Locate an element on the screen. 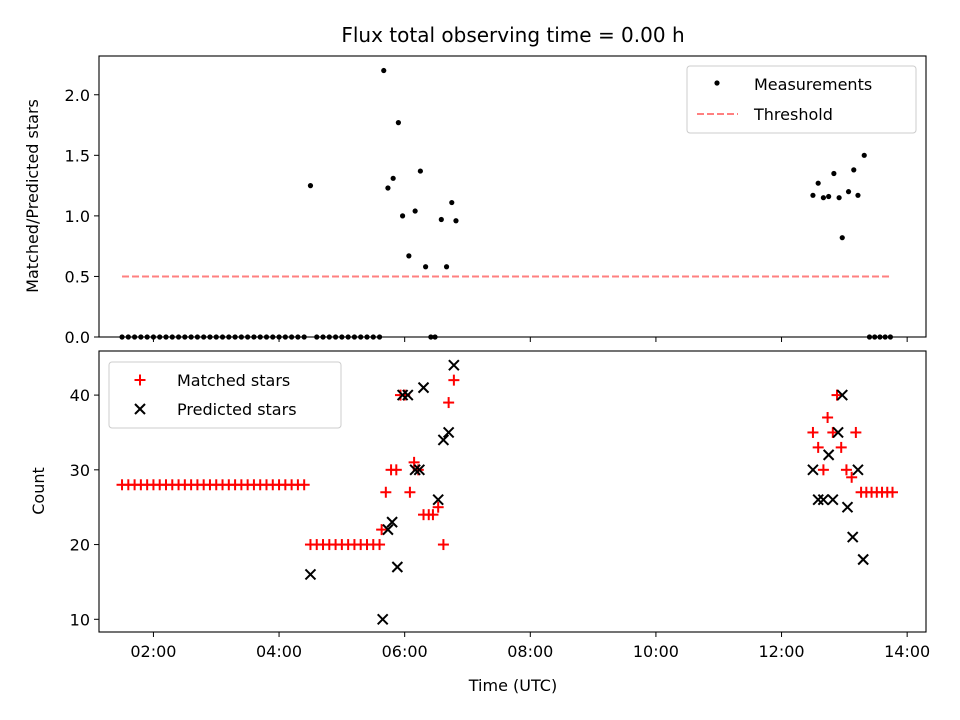  legend-measurements-marker is located at coordinates (717, 83).